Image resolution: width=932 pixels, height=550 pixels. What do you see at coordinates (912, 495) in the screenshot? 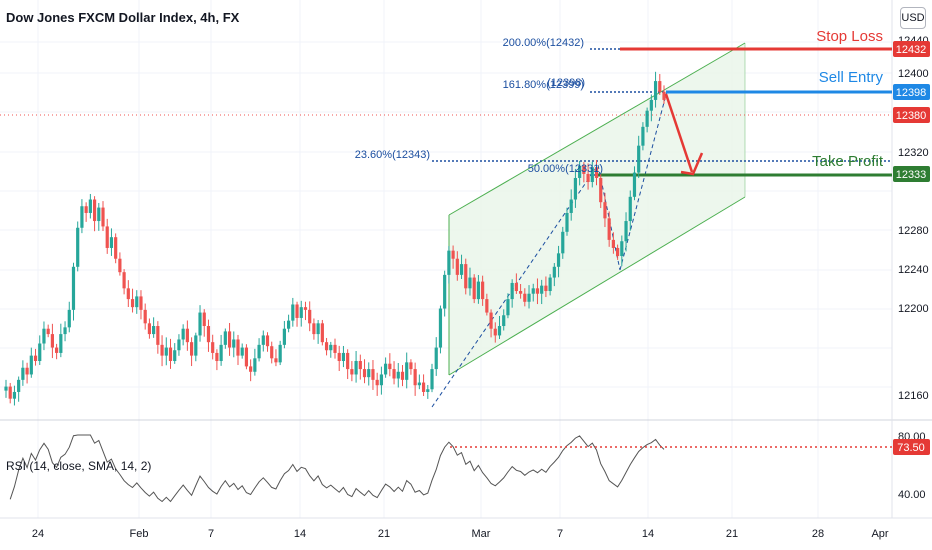
I see `rsi-tick: 40.00` at bounding box center [912, 495].